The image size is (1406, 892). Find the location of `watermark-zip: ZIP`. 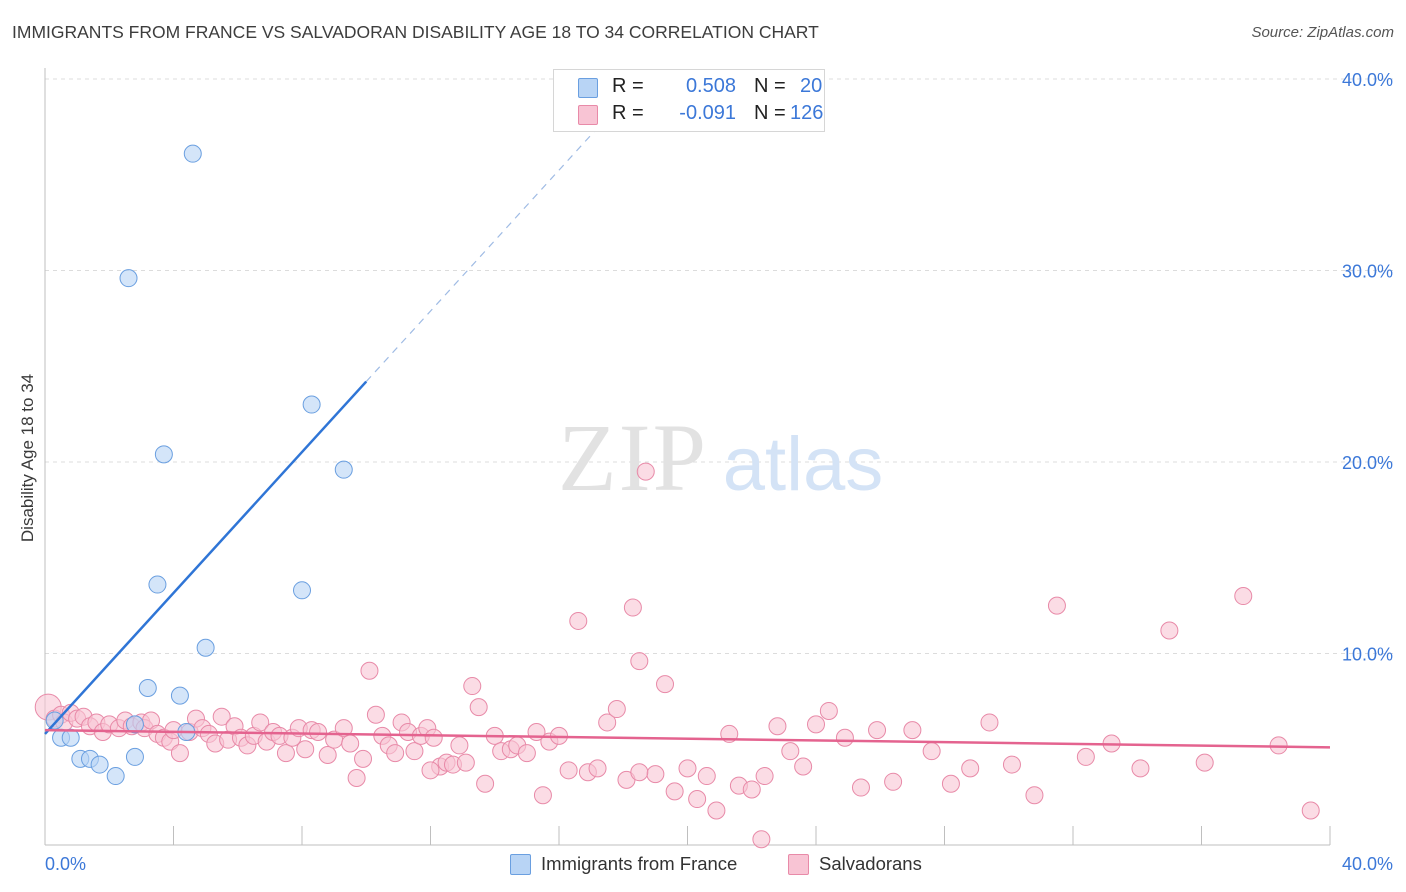

watermark-zip: ZIP is located at coordinates (633, 457).